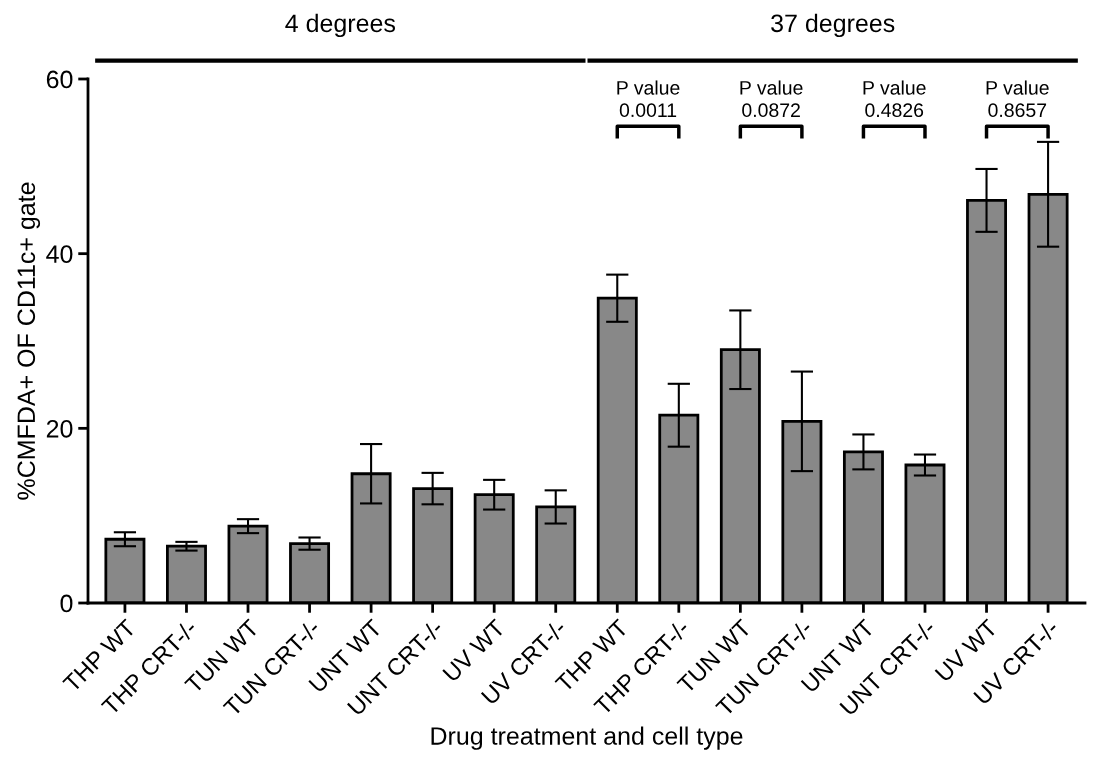 The width and height of the screenshot is (1099, 774). I want to click on y-tick-label: 60, so click(59, 79).